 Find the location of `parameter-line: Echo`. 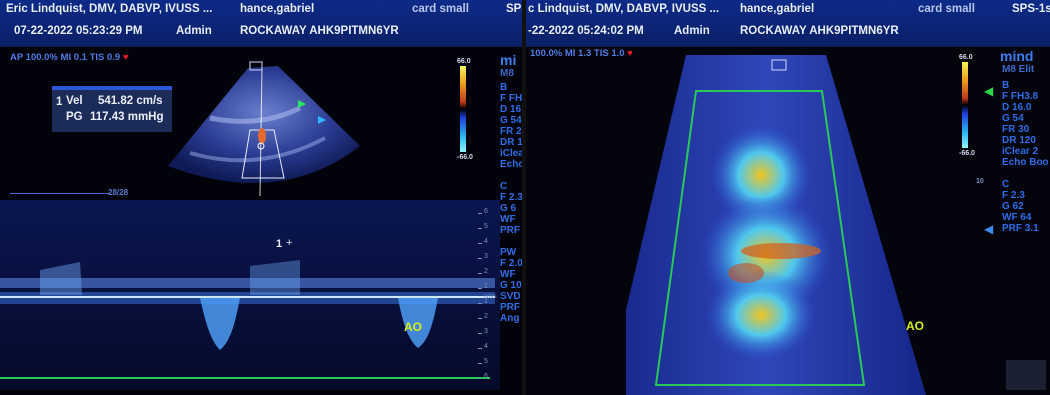

parameter-line: Echo is located at coordinates (511, 164).